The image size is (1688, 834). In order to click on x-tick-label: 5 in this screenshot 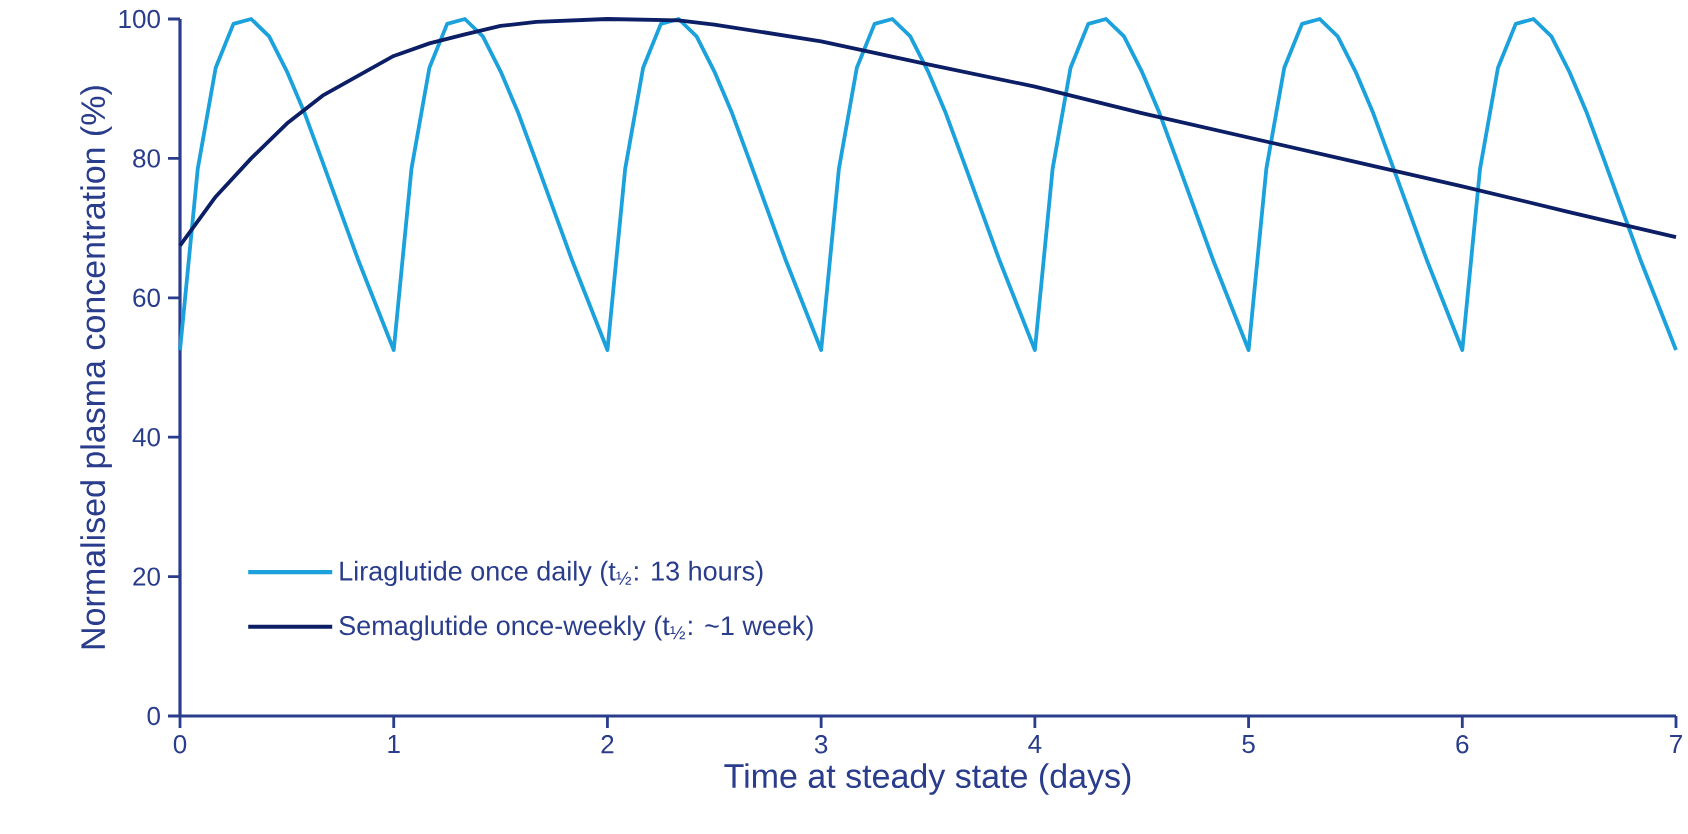, I will do `click(1248, 744)`.